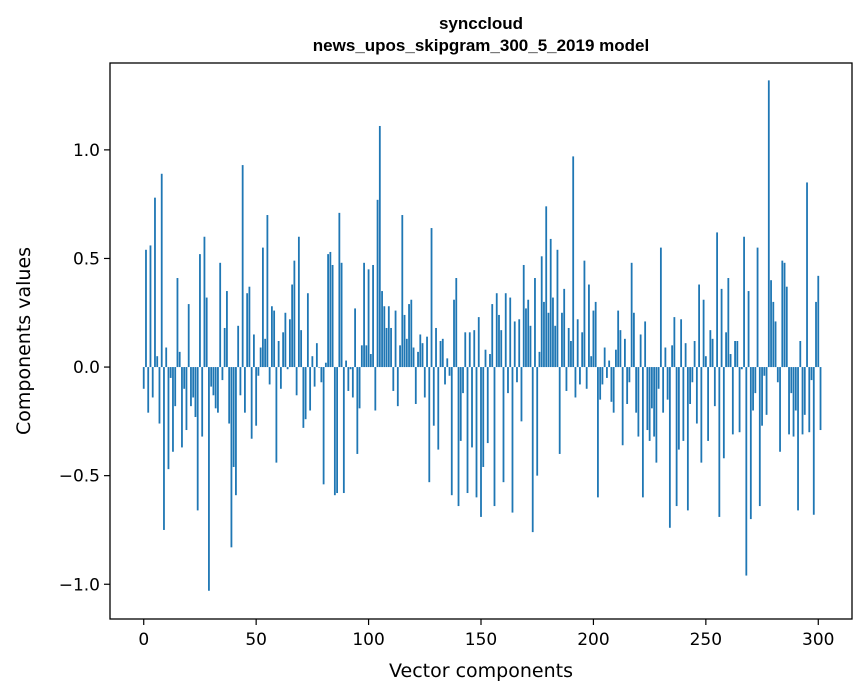  Describe the element at coordinates (368, 640) in the screenshot. I see `x-tick-label: 100` at that location.